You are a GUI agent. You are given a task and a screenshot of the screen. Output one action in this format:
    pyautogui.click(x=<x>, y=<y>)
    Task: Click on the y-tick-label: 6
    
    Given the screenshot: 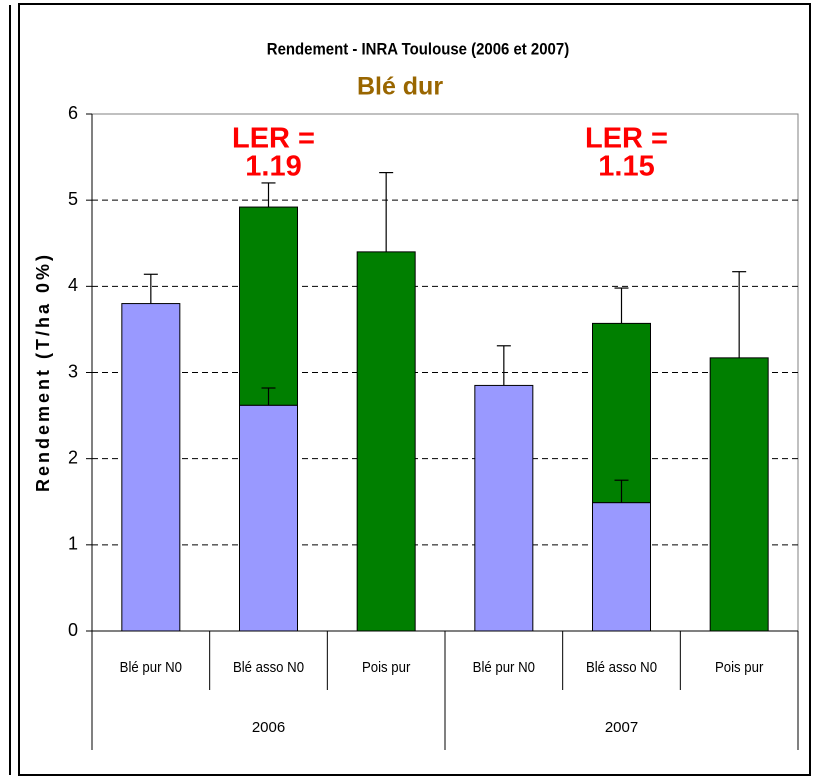 What is the action you would take?
    pyautogui.click(x=73, y=113)
    